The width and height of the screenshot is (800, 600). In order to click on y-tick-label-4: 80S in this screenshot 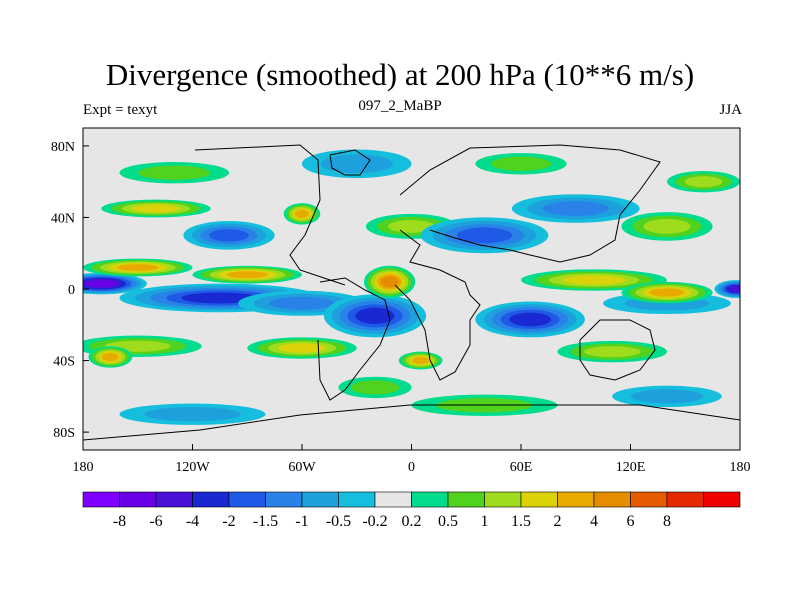, I will do `click(64, 433)`.